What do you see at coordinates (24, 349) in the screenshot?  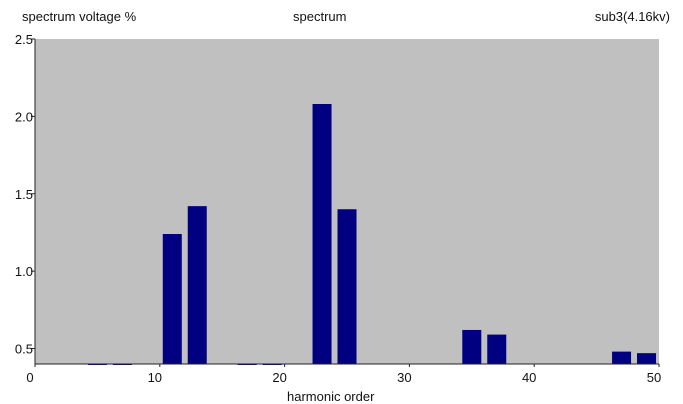 I see `y-tick-label: 0.5` at bounding box center [24, 349].